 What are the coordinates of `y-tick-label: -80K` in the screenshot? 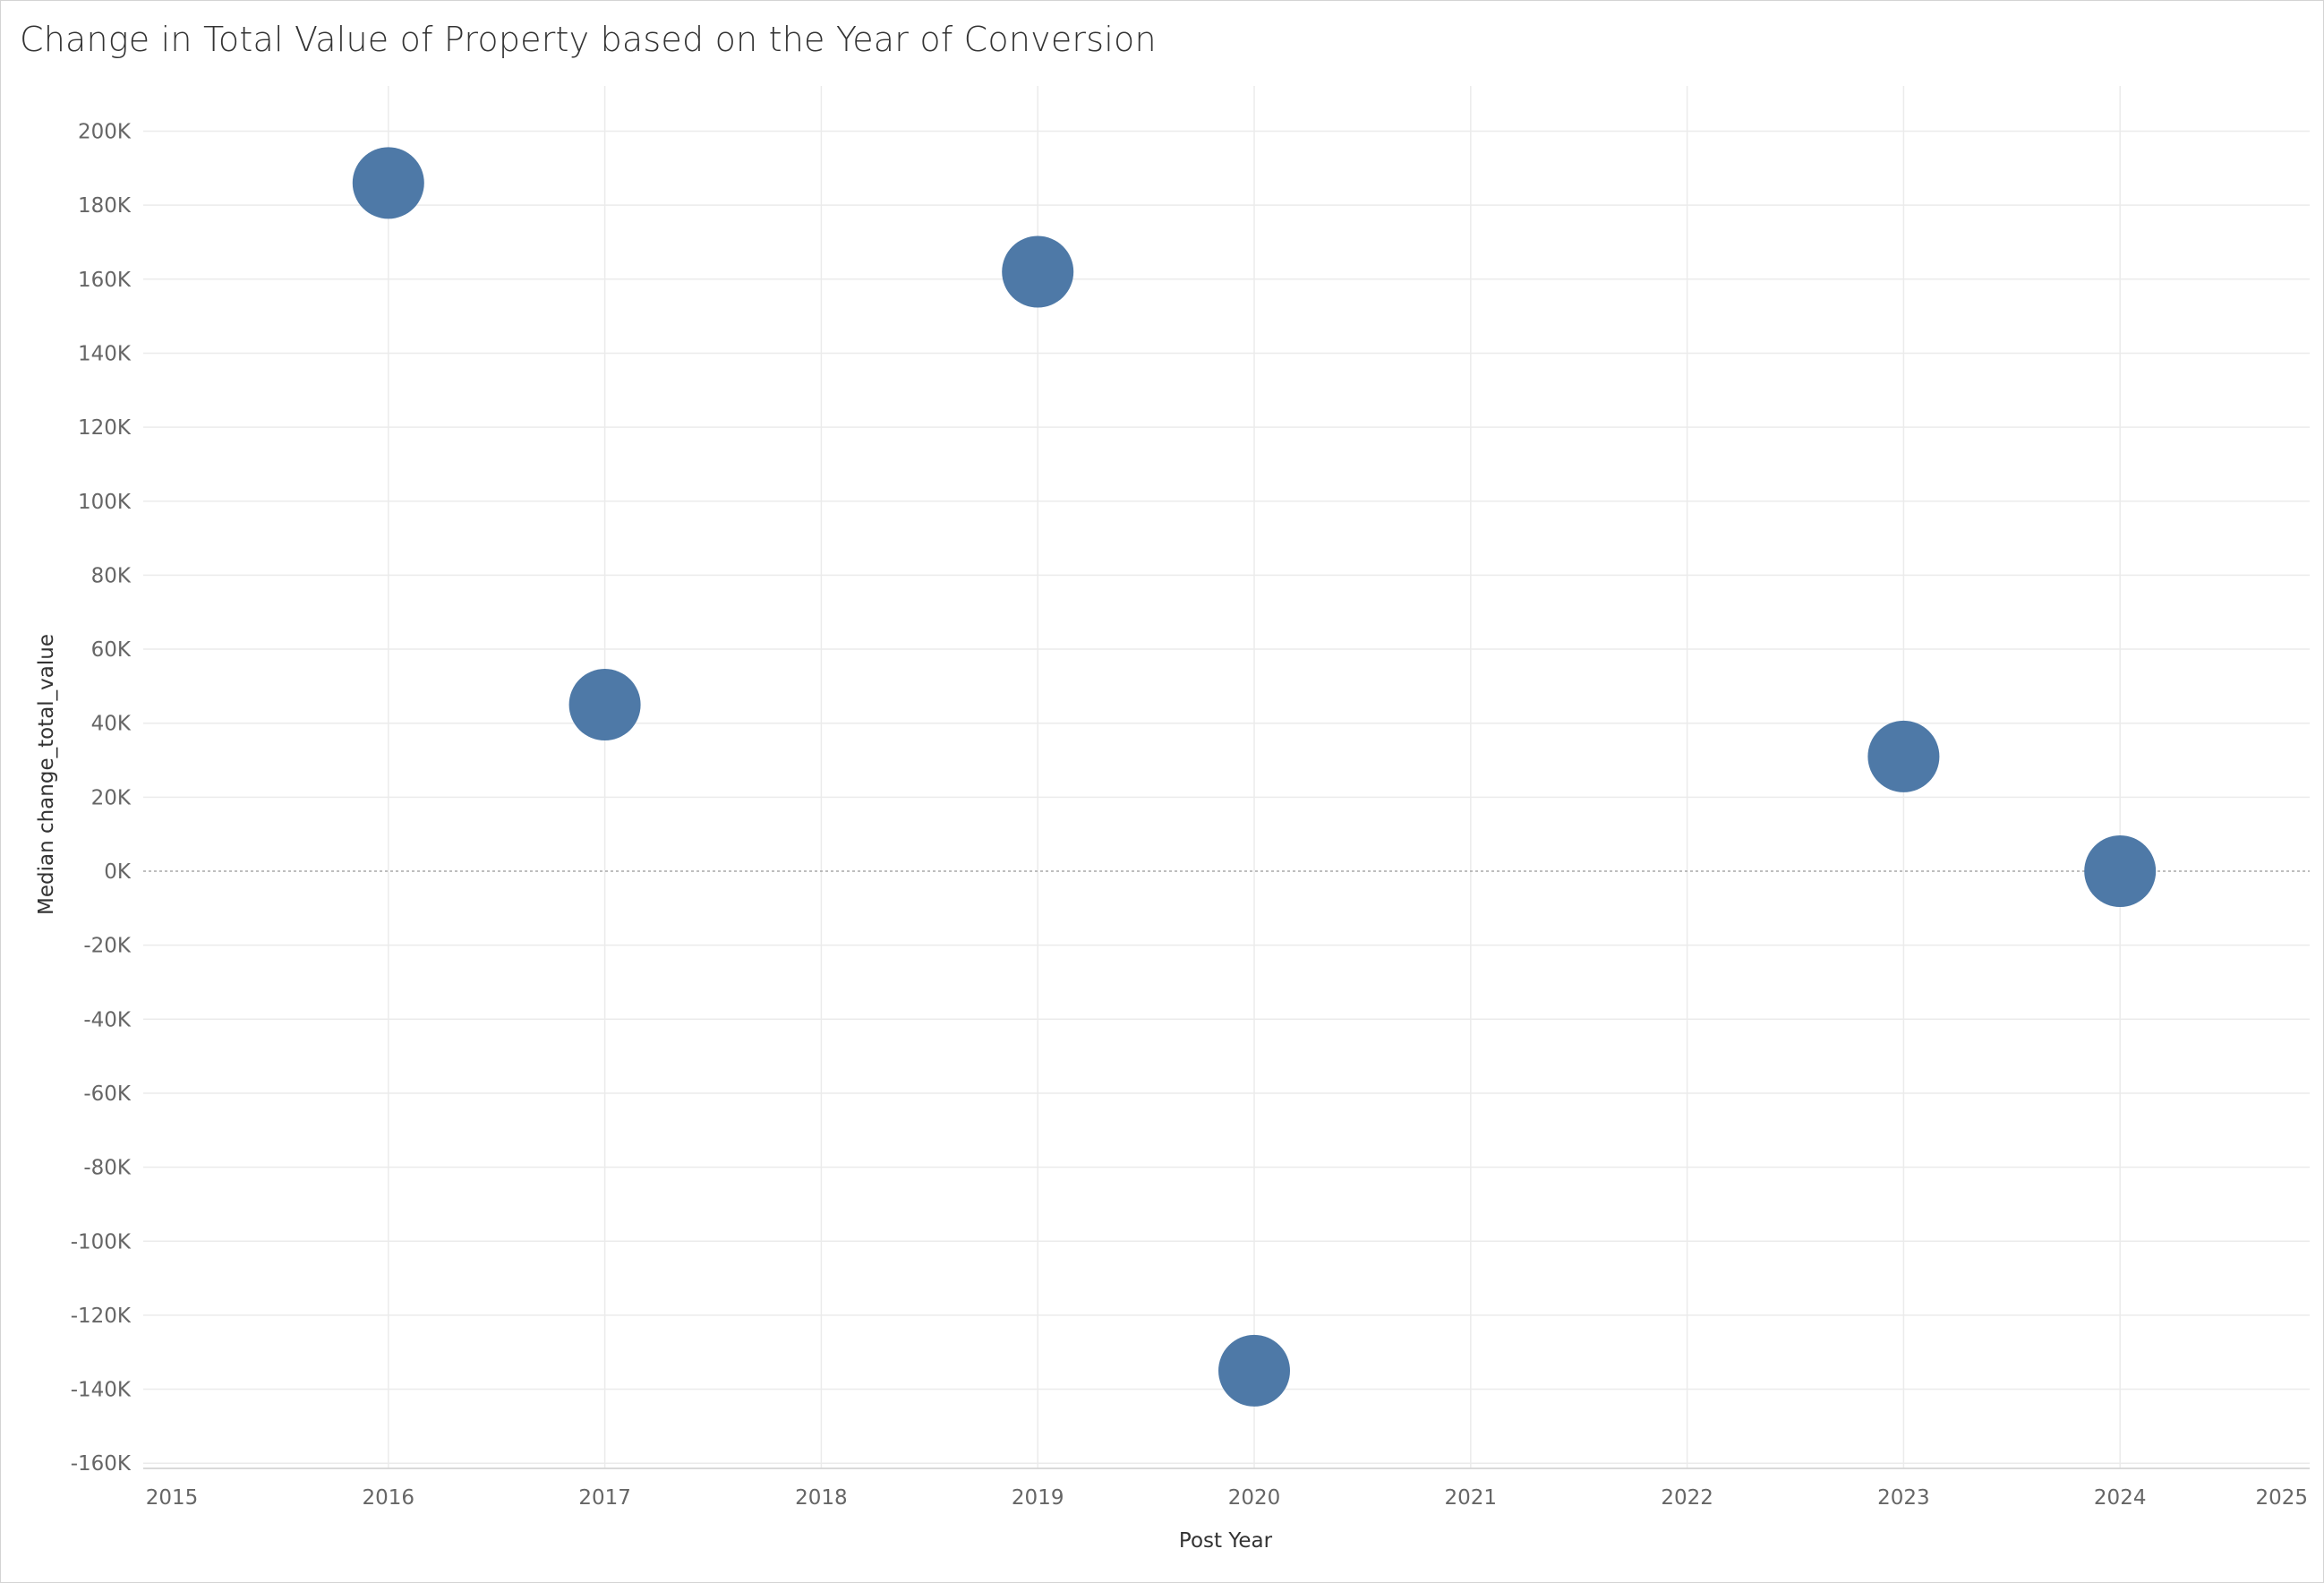 It's located at (107, 1168).